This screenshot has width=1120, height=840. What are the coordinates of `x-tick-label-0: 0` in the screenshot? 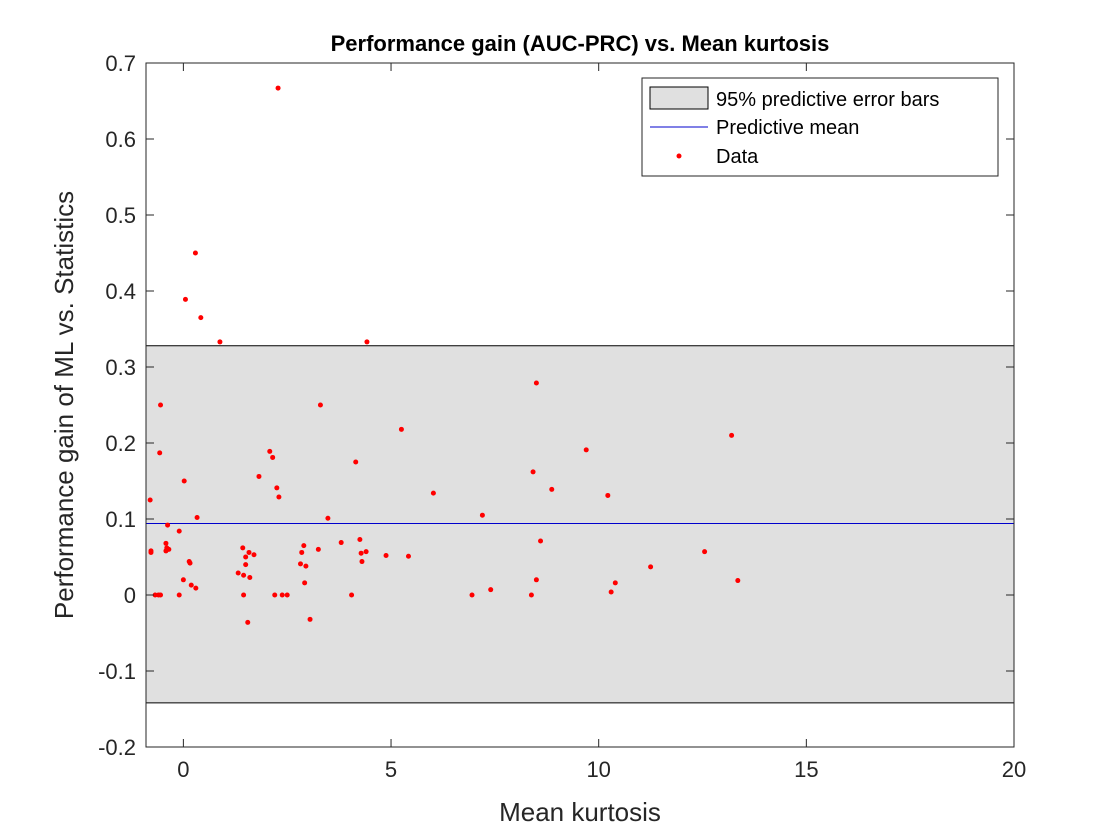 It's located at (183, 769).